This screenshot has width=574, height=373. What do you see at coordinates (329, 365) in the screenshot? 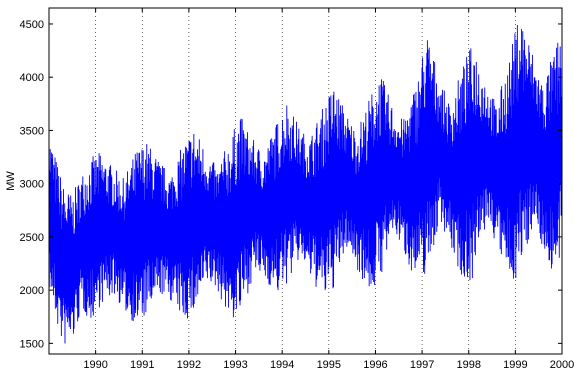
I see `x-tick-label-1995: 1995` at bounding box center [329, 365].